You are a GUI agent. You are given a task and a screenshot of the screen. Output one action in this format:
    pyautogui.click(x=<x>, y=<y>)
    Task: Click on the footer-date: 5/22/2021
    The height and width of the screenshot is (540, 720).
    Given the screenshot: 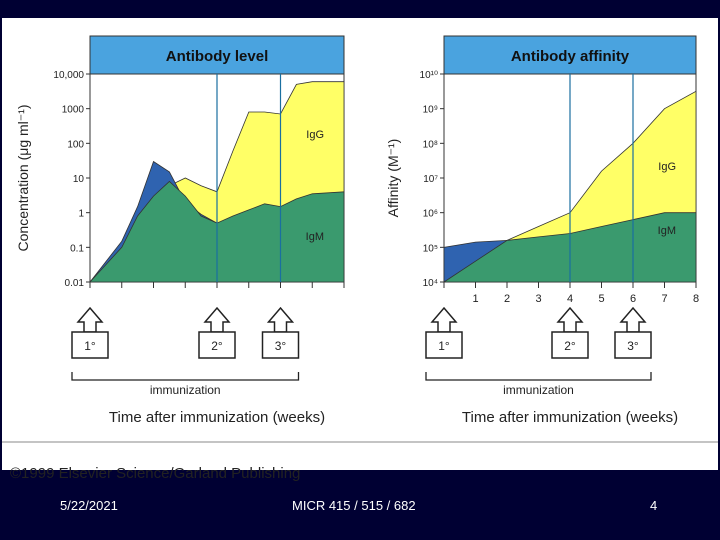 What is the action you would take?
    pyautogui.click(x=89, y=505)
    